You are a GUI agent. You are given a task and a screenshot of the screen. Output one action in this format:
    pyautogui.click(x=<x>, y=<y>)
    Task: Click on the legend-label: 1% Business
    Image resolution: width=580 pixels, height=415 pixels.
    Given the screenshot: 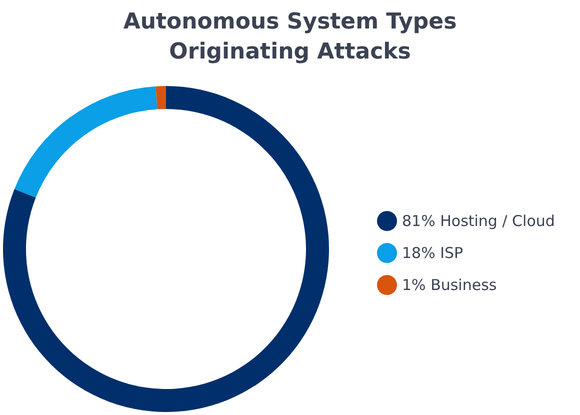 What is the action you would take?
    pyautogui.click(x=449, y=285)
    